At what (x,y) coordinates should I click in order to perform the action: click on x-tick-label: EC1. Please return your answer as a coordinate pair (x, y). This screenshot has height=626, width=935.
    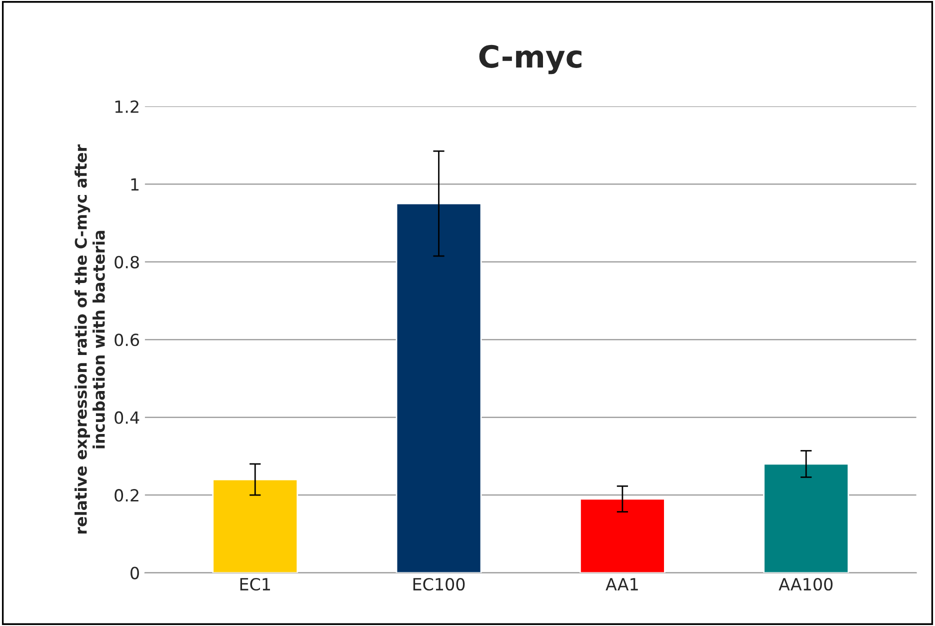
    Looking at the image, I should click on (255, 584).